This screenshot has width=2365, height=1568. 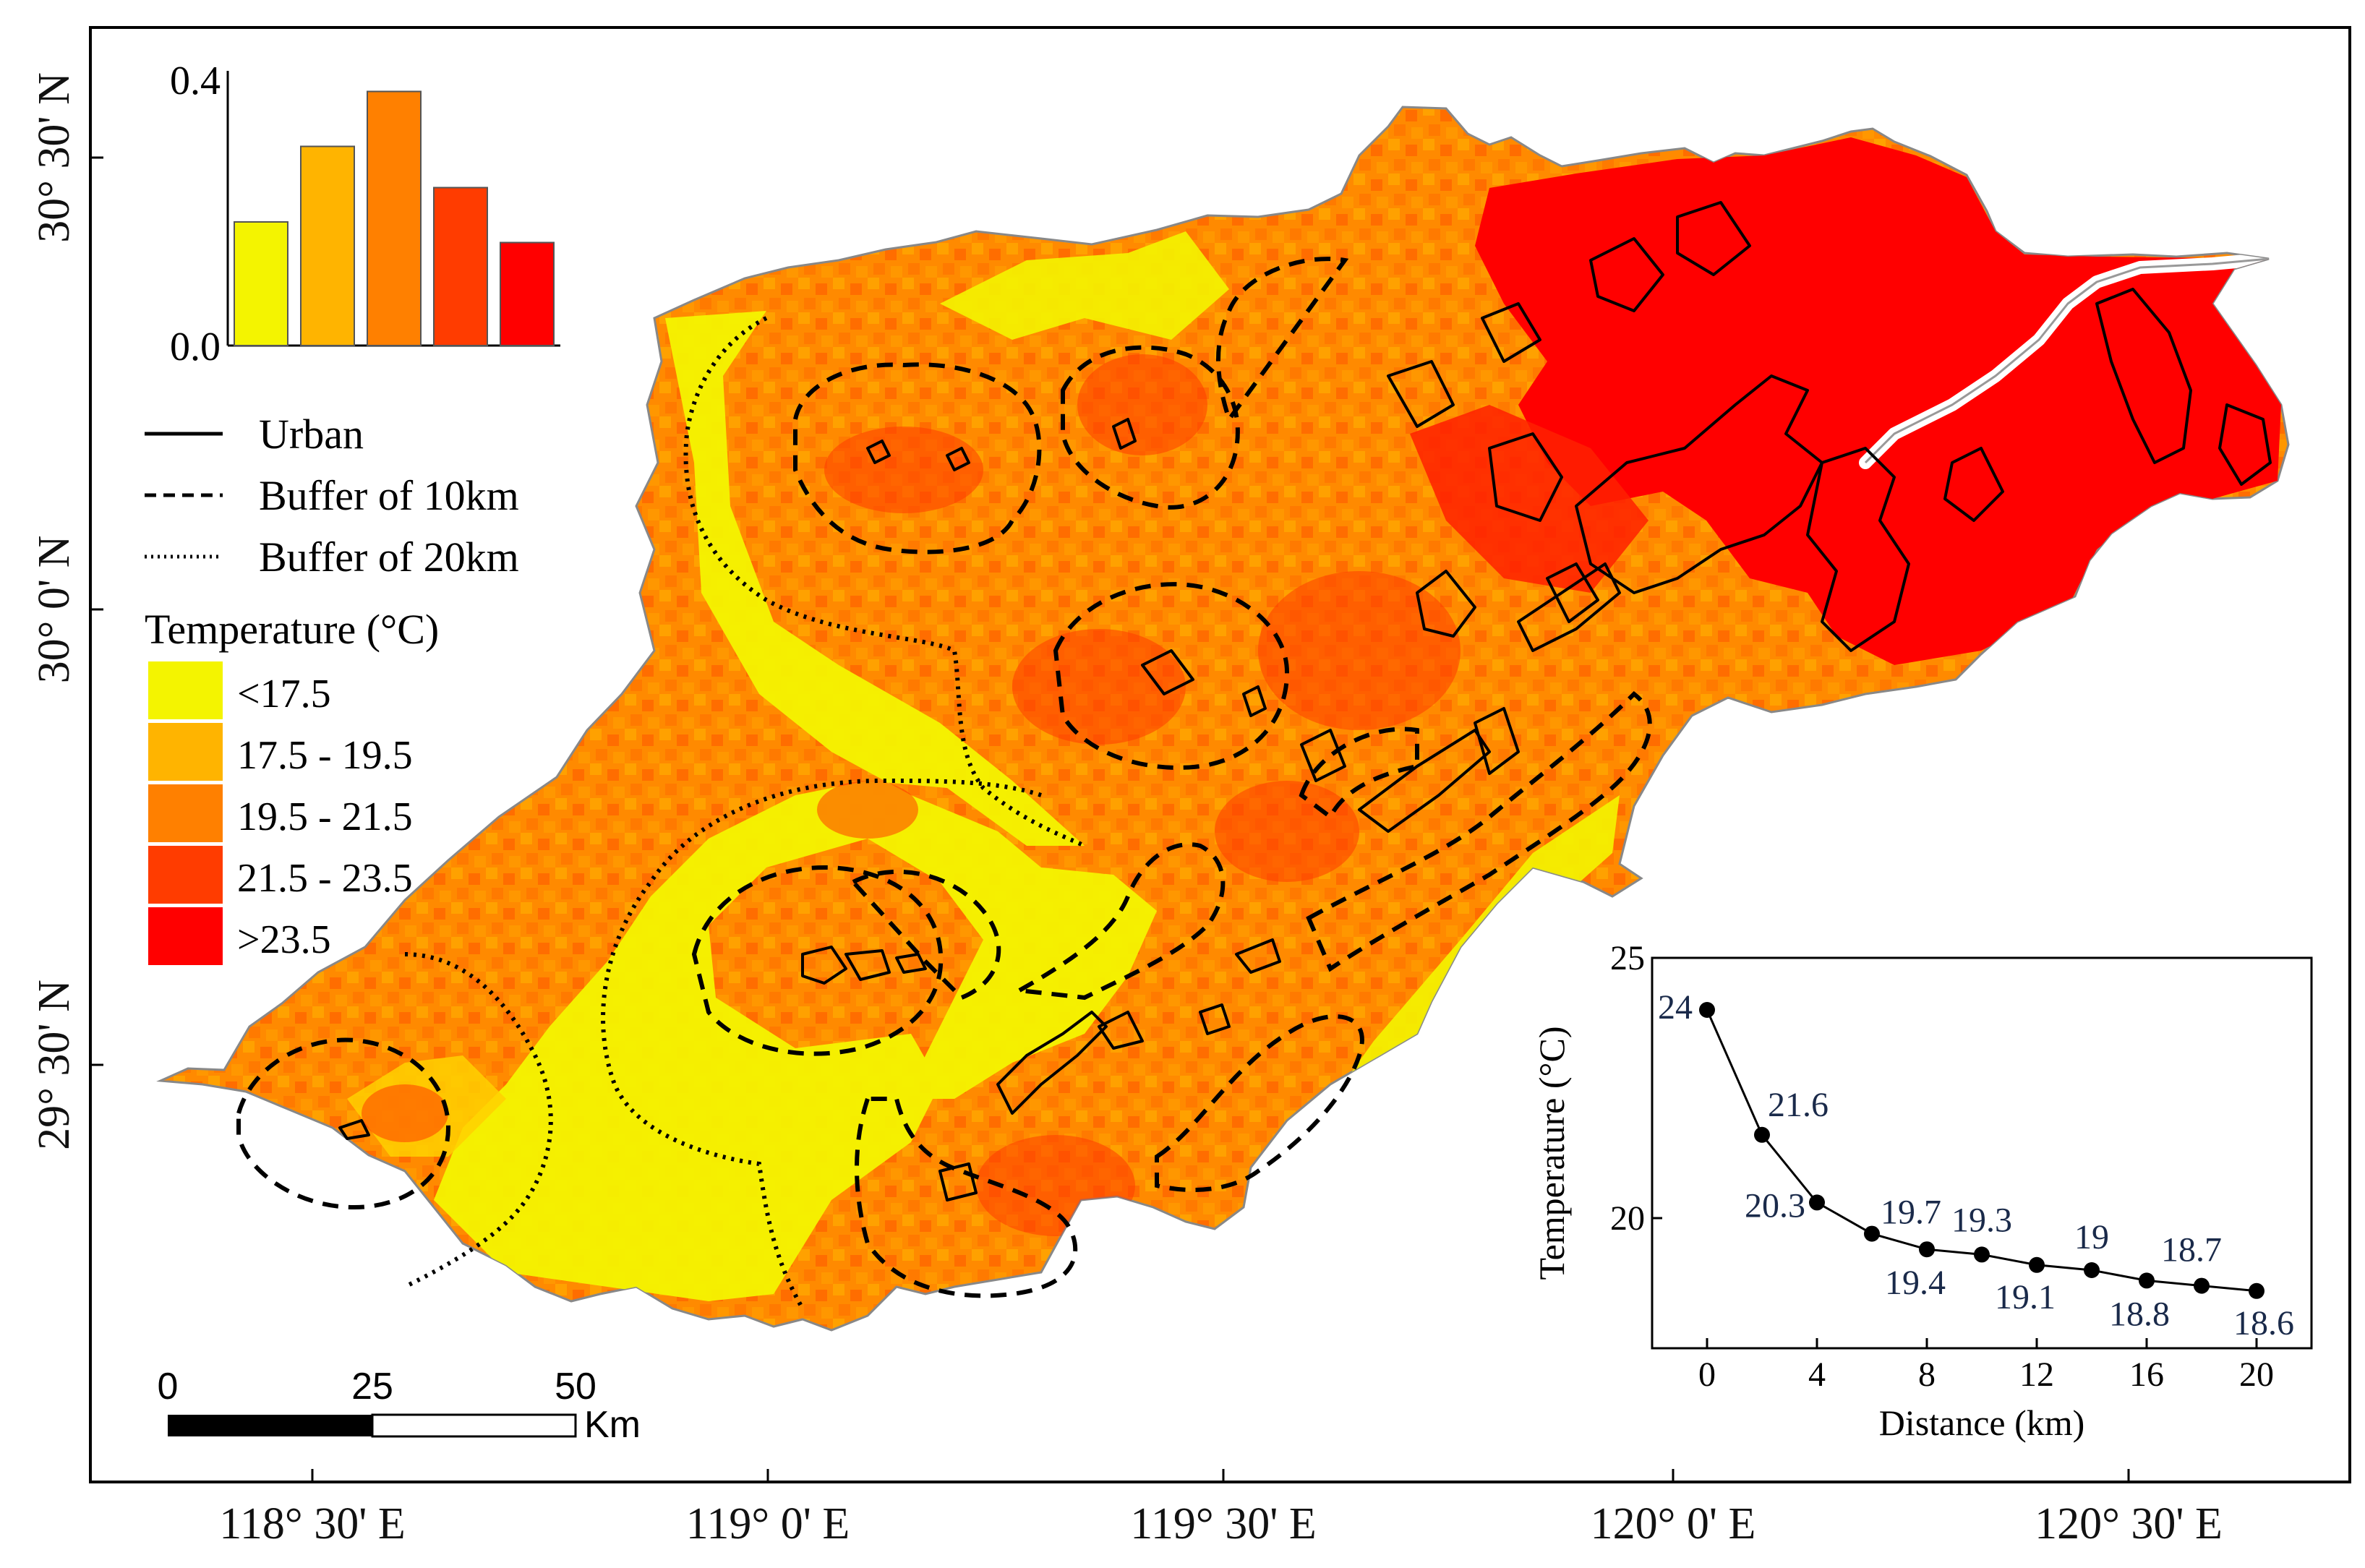 What do you see at coordinates (54, 157) in the screenshot?
I see `lat-label-1: 30° 30' N` at bounding box center [54, 157].